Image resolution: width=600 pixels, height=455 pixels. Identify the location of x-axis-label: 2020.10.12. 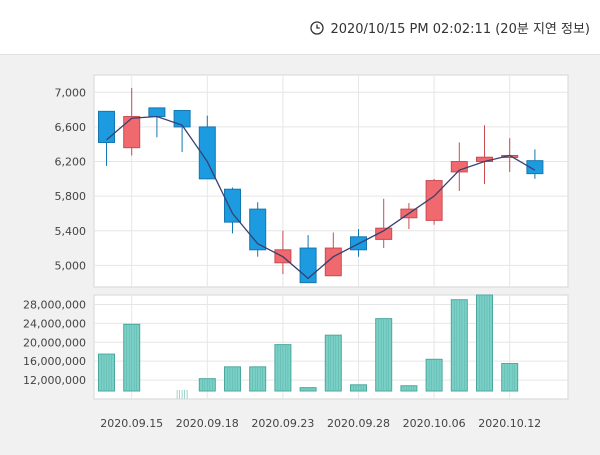
(509, 423).